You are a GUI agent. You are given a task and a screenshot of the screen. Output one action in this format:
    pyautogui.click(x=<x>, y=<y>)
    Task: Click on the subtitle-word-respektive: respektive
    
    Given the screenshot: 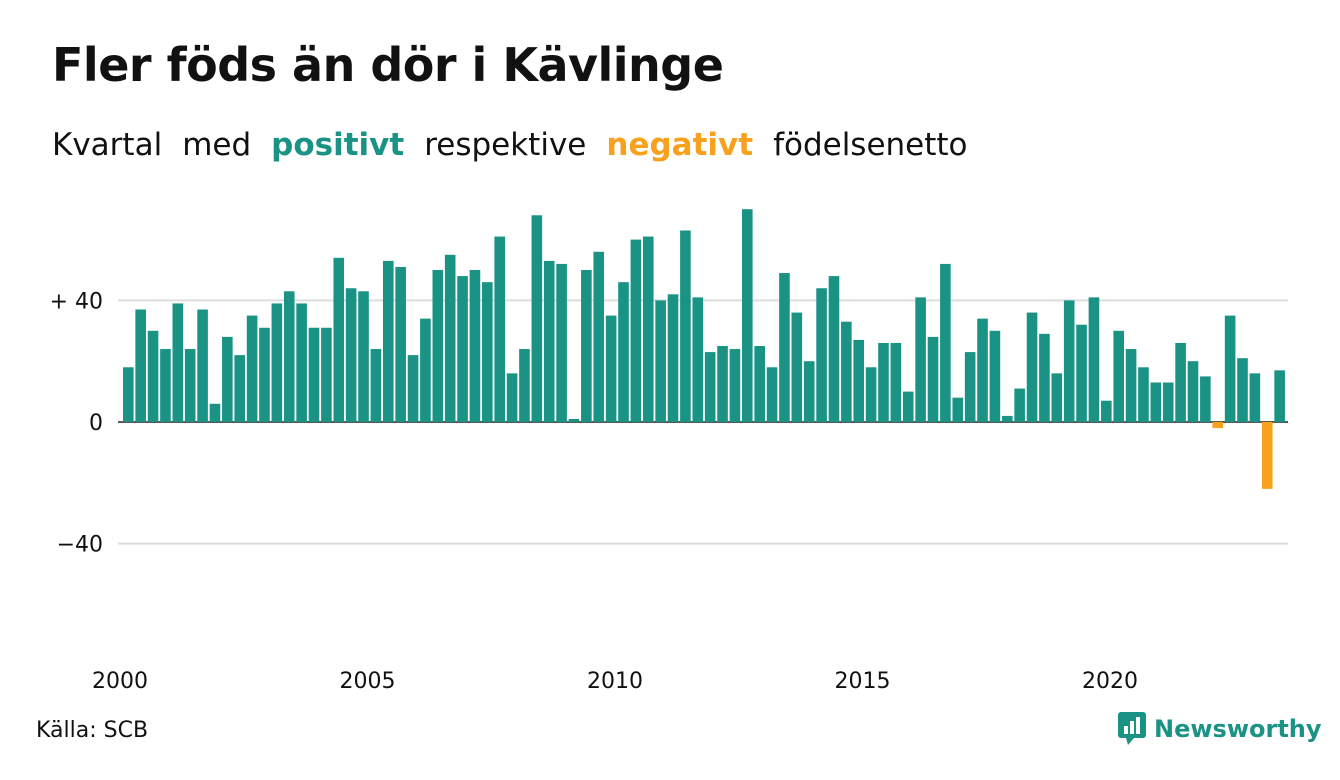 What is the action you would take?
    pyautogui.click(x=505, y=145)
    